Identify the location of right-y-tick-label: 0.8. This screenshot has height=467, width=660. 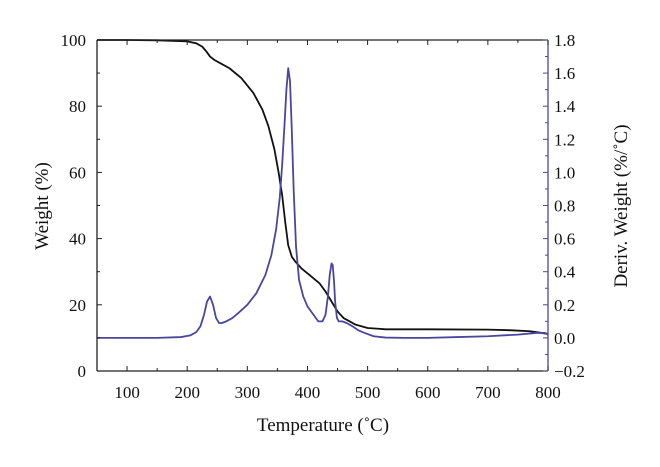
(564, 206).